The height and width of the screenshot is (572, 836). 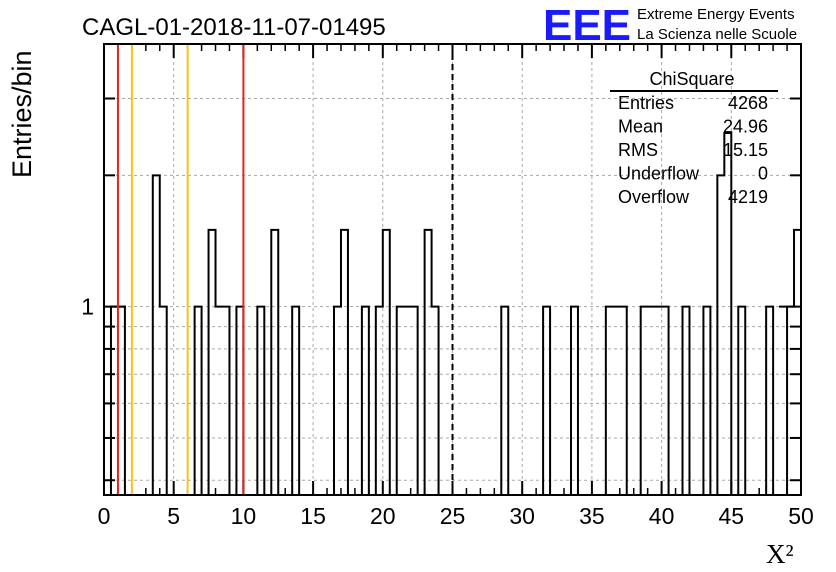 What do you see at coordinates (716, 14) in the screenshot?
I see `eee-logo-line1: Extreme Energy Events` at bounding box center [716, 14].